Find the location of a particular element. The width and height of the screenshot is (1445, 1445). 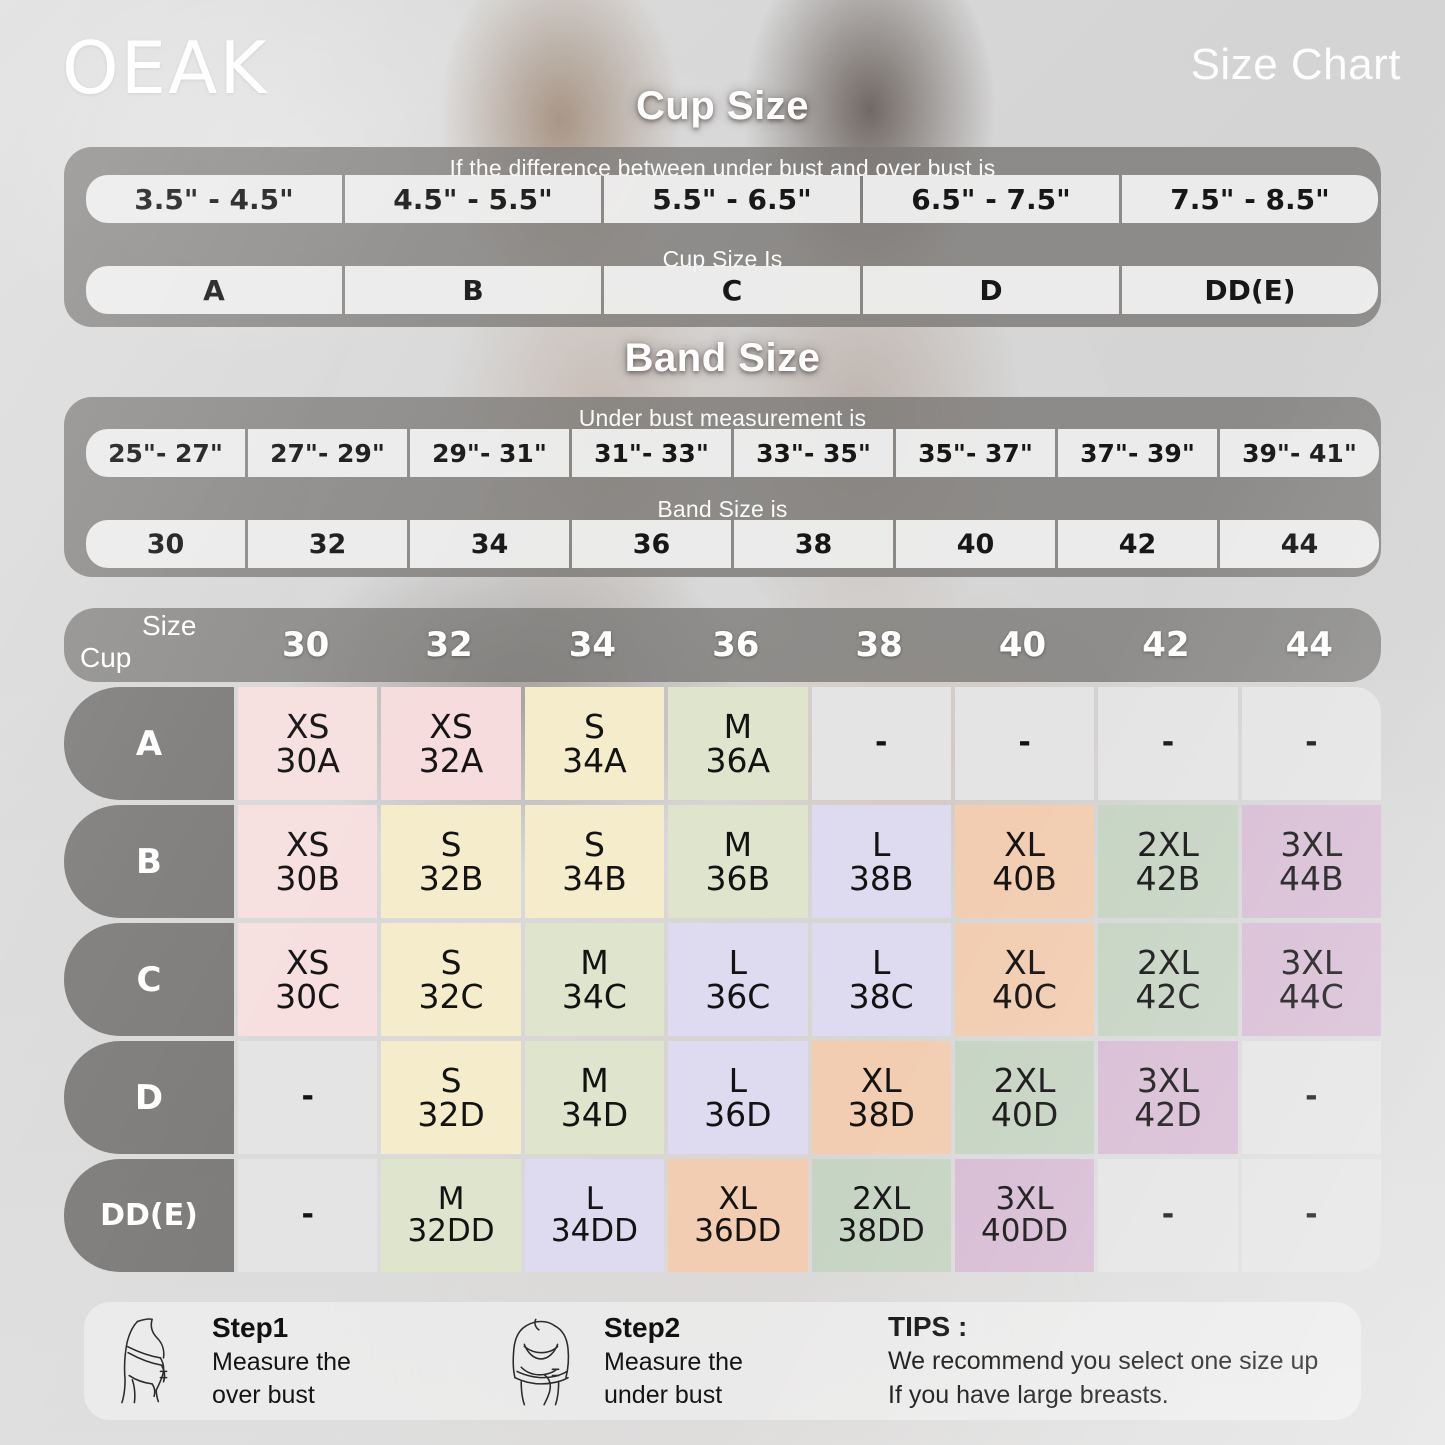

matrix-row-label-A: A is located at coordinates (149, 743).